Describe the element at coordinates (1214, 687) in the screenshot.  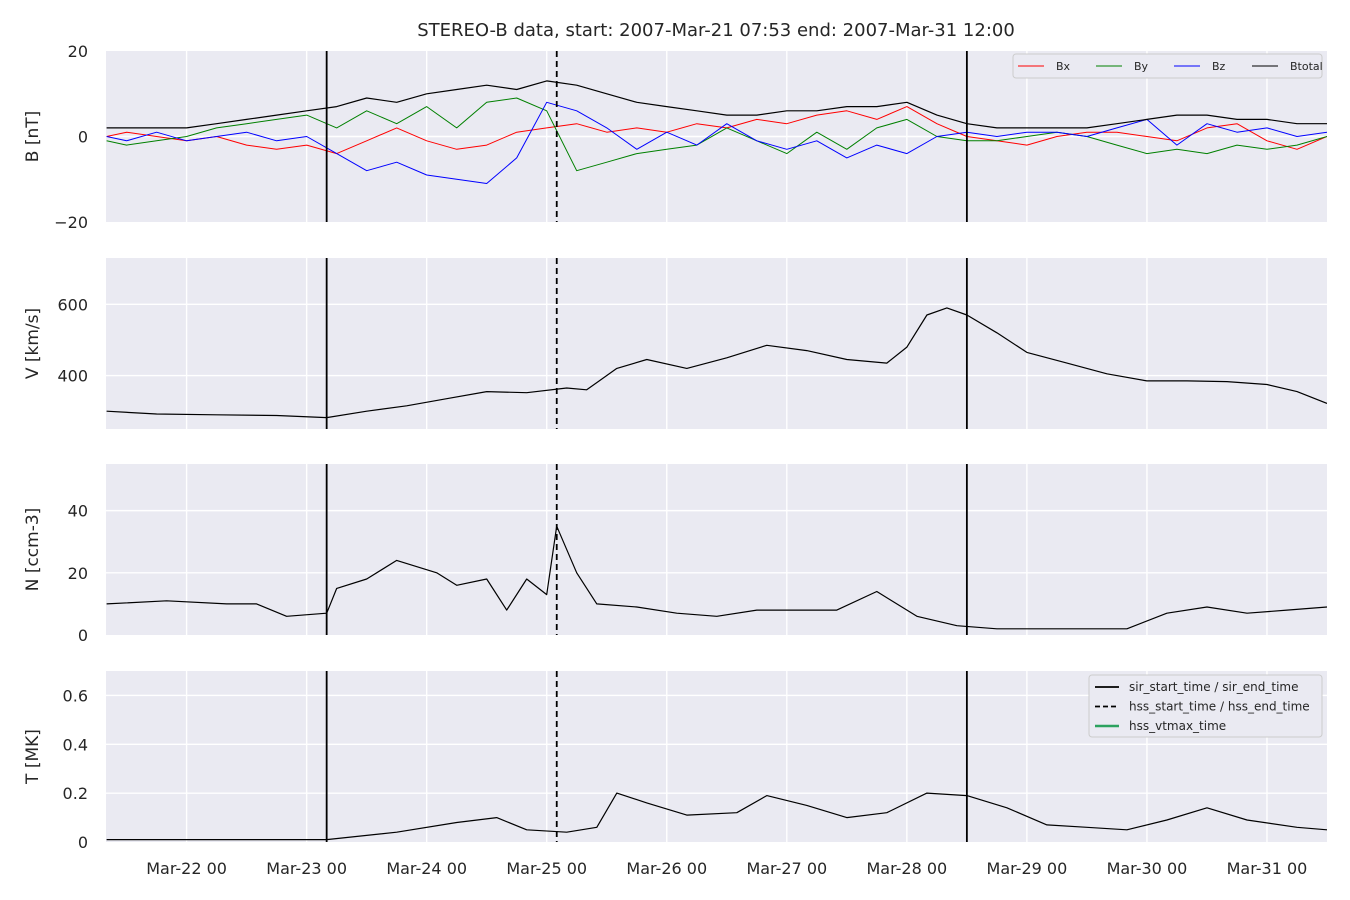
I see `legend-label: sir_start_time / sir_end_time` at that location.